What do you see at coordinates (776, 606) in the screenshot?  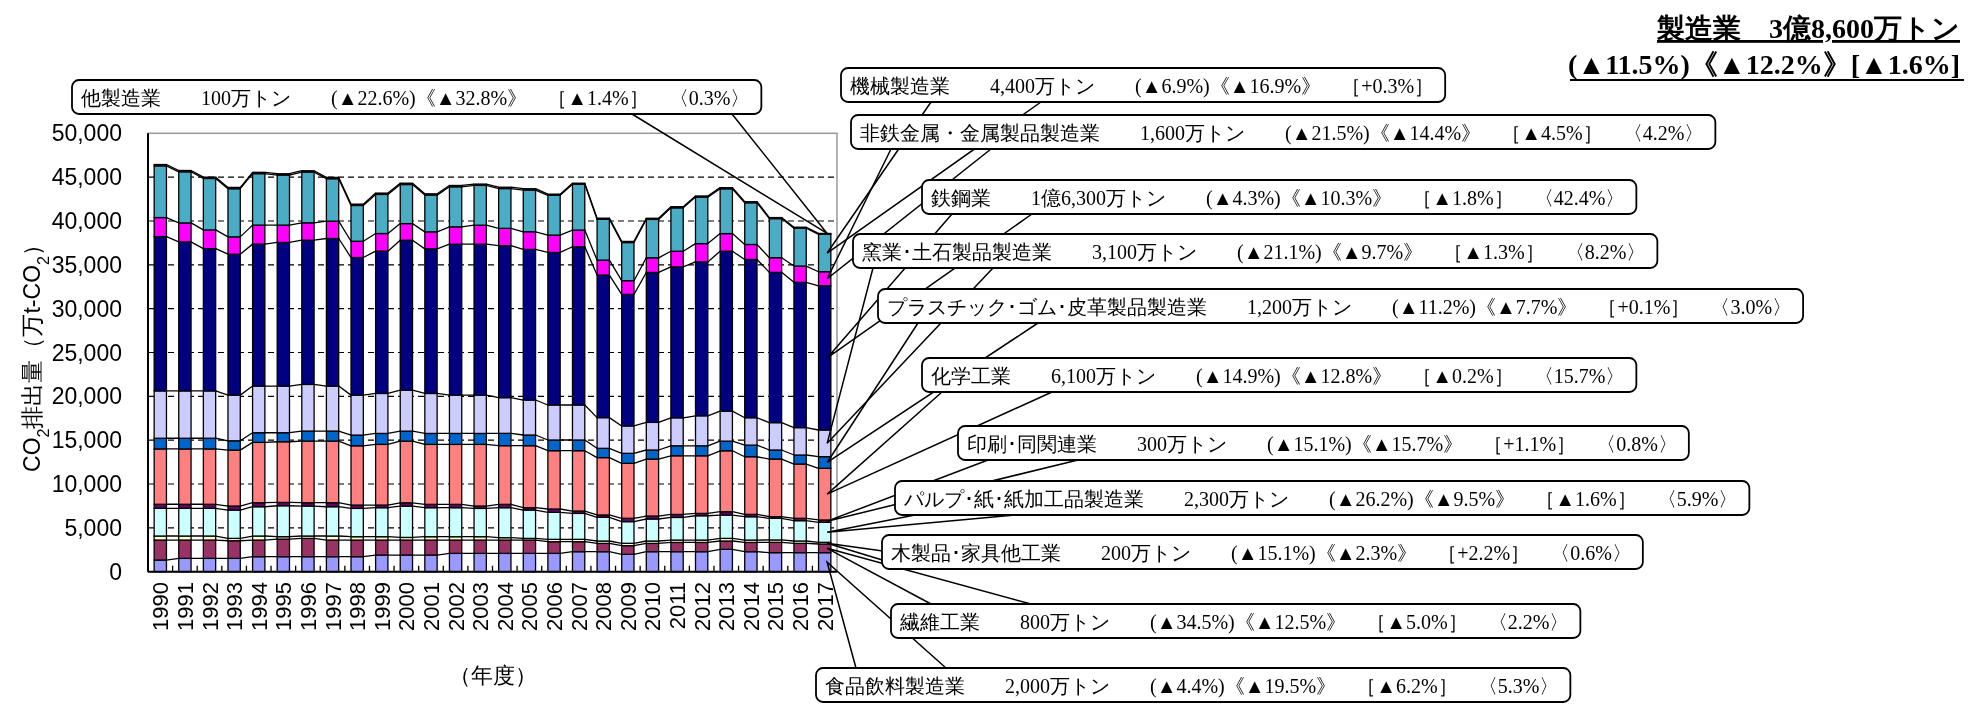 I see `x-tick-label: 2015` at bounding box center [776, 606].